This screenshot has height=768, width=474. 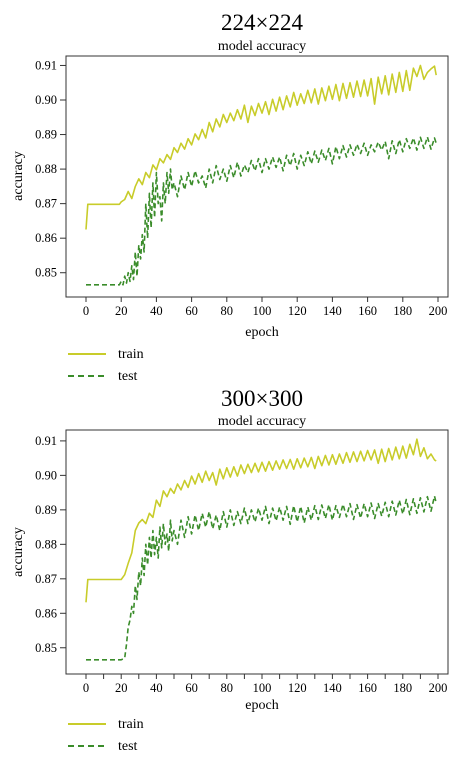 I want to click on chart-title: 224×224, so click(x=262, y=22).